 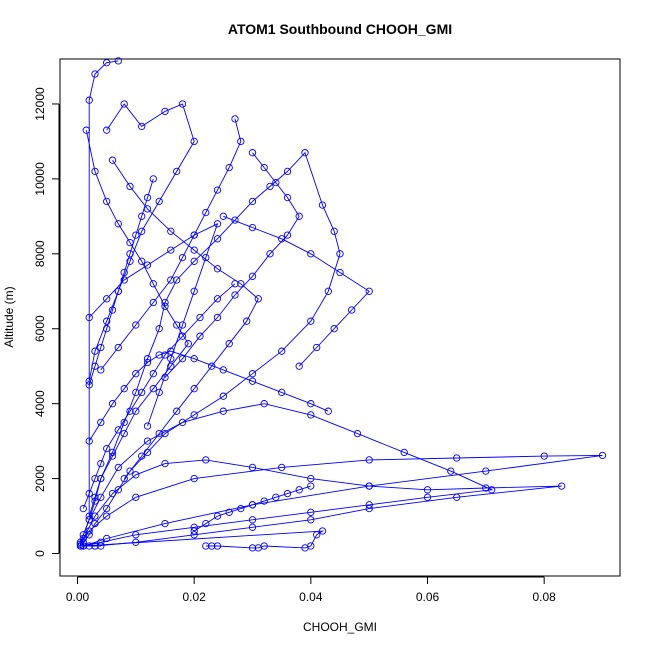 What do you see at coordinates (40, 403) in the screenshot?
I see `y-tick-label: 4000` at bounding box center [40, 403].